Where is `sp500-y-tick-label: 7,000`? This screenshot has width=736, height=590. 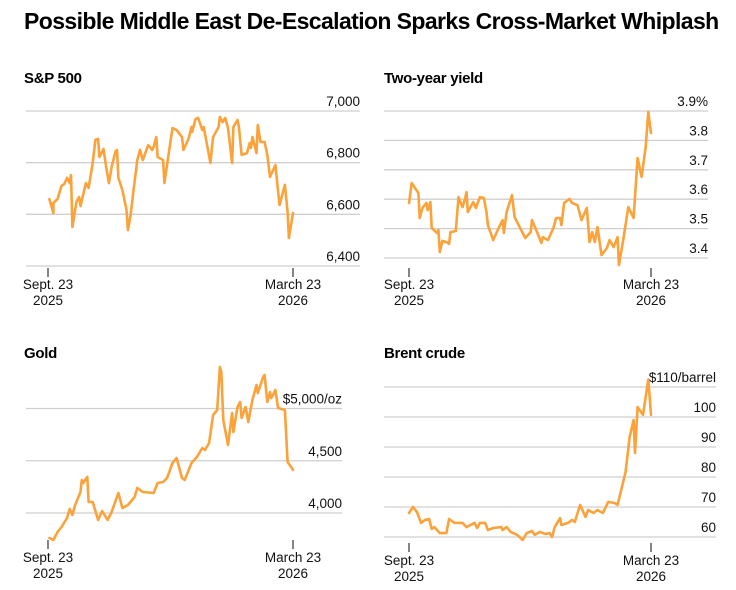
sp500-y-tick-label: 7,000 is located at coordinates (343, 101).